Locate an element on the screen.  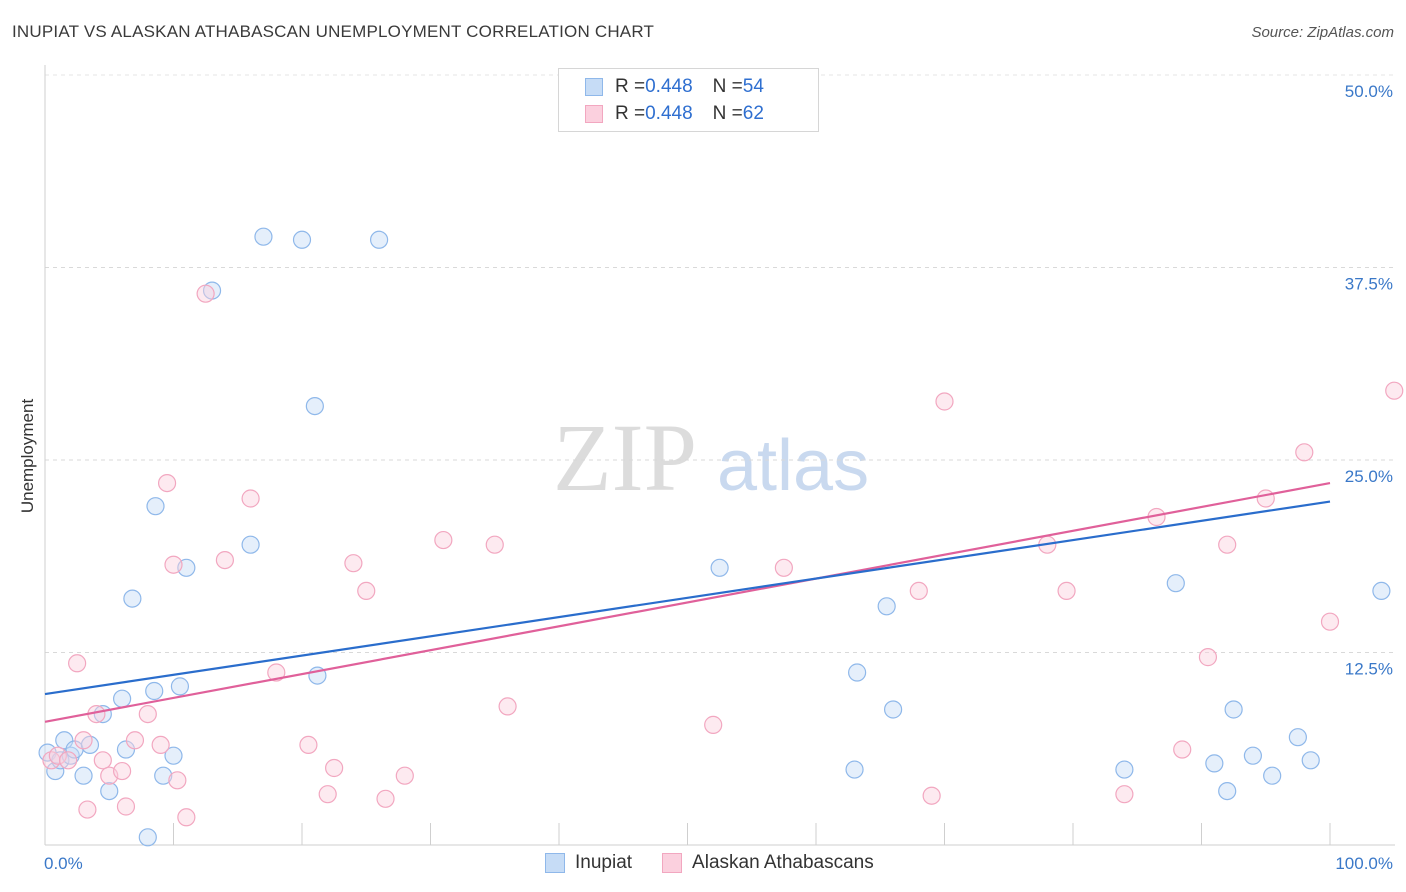
bottom-legend-athabascans: Alaskan Athabascans is located at coordinates (783, 862).